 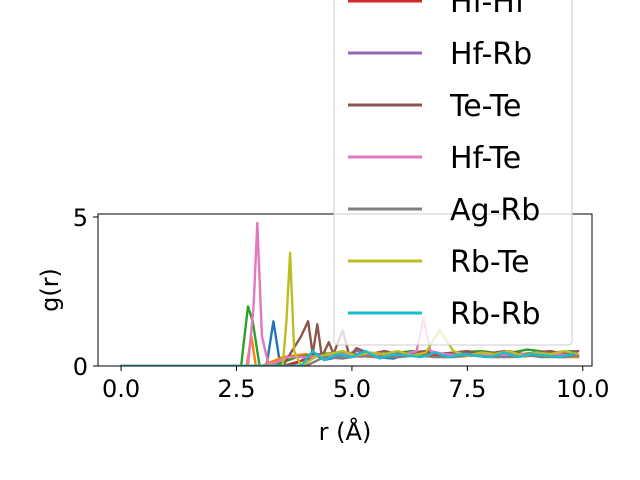 I want to click on legend-label: Hf-Rb, so click(x=491, y=54).